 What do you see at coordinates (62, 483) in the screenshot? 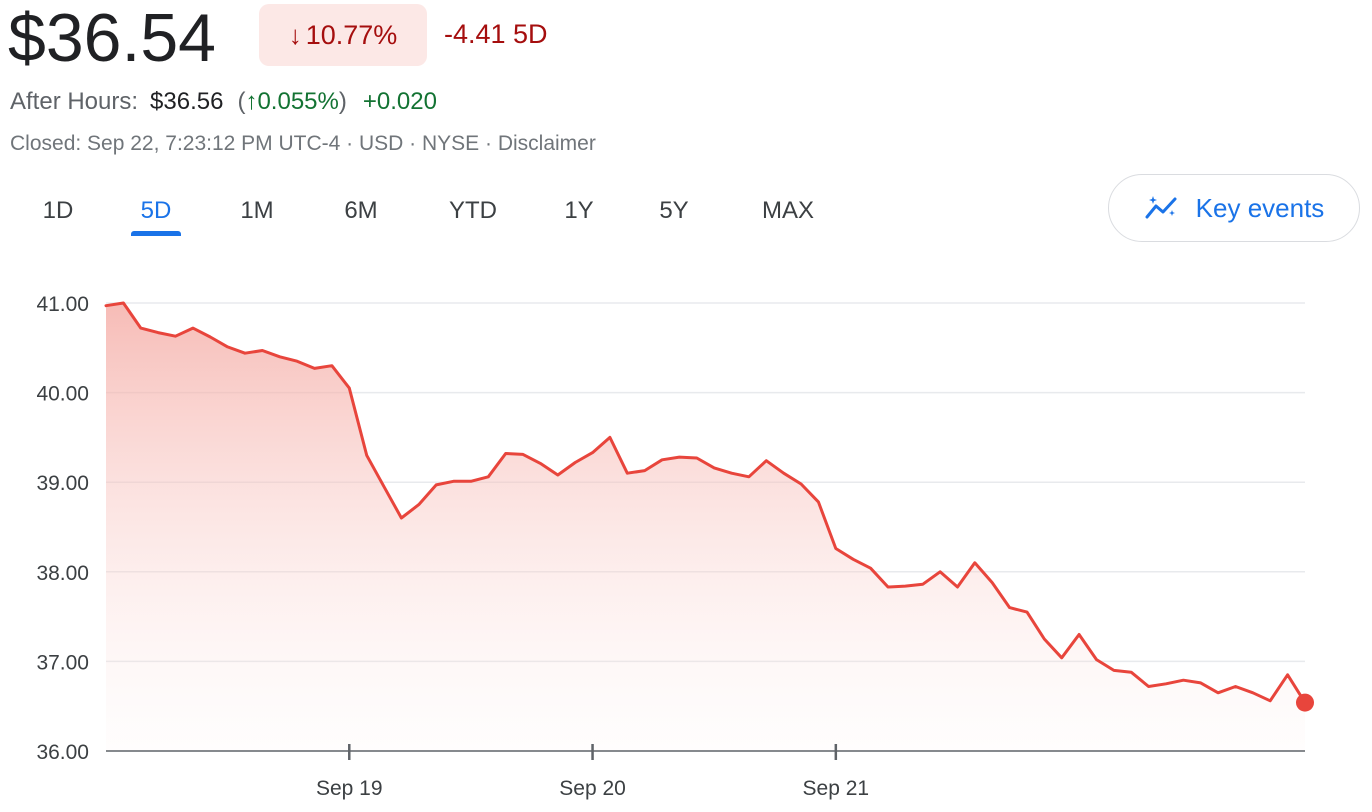
I see `y-tick-label: 39.00` at bounding box center [62, 483].